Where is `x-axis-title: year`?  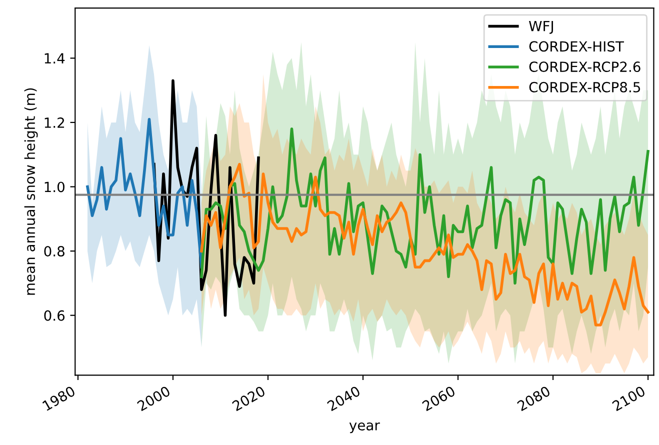 x-axis-title: year is located at coordinates (364, 428).